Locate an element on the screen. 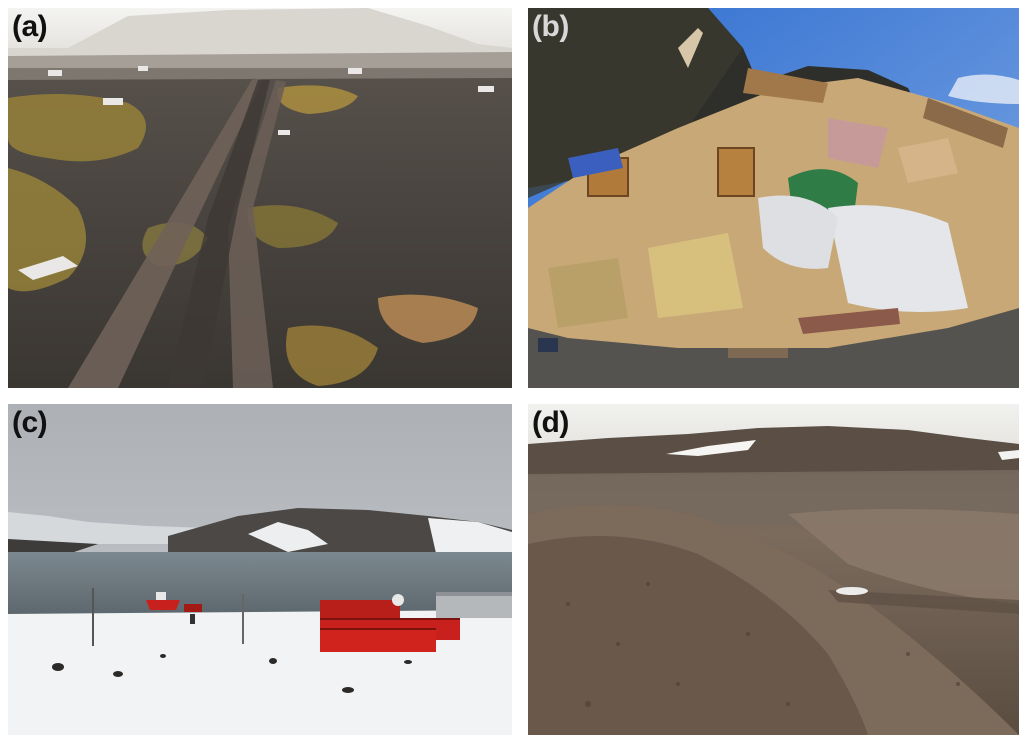 Image resolution: width=1019 pixels, height=735 pixels. panel-label-a: (a) is located at coordinates (30, 26).